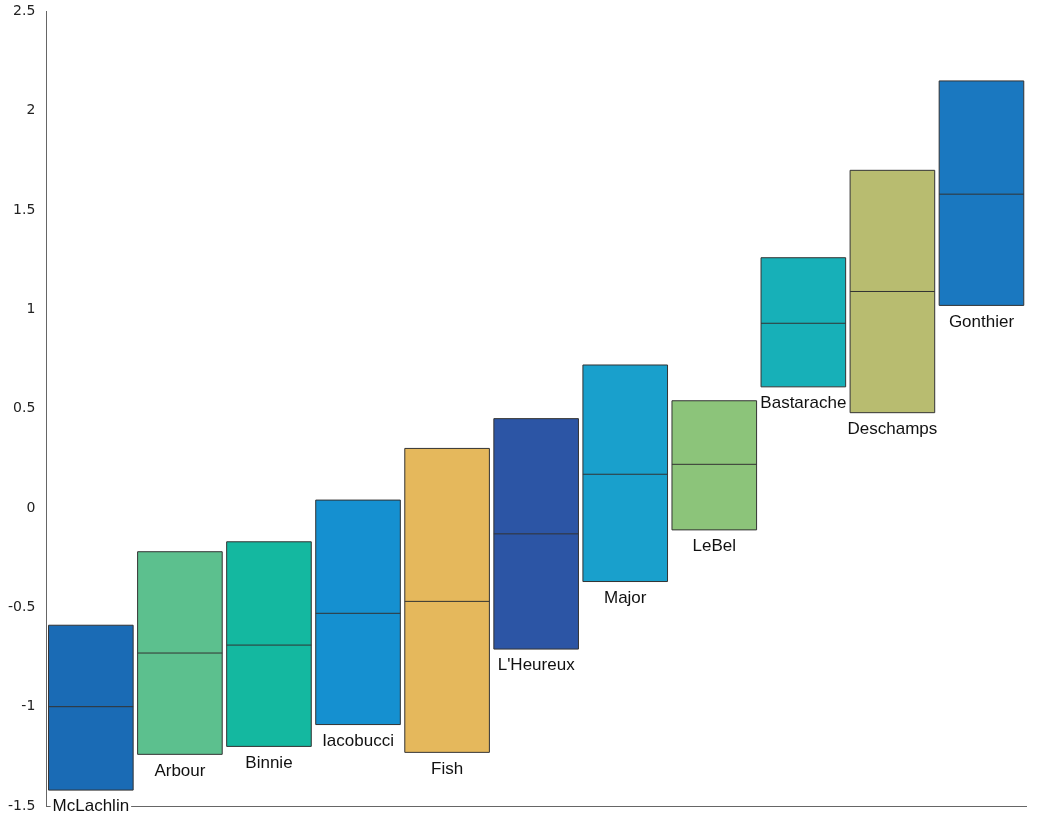  What do you see at coordinates (358, 740) in the screenshot?
I see `x-tick-label: Iacobucci` at bounding box center [358, 740].